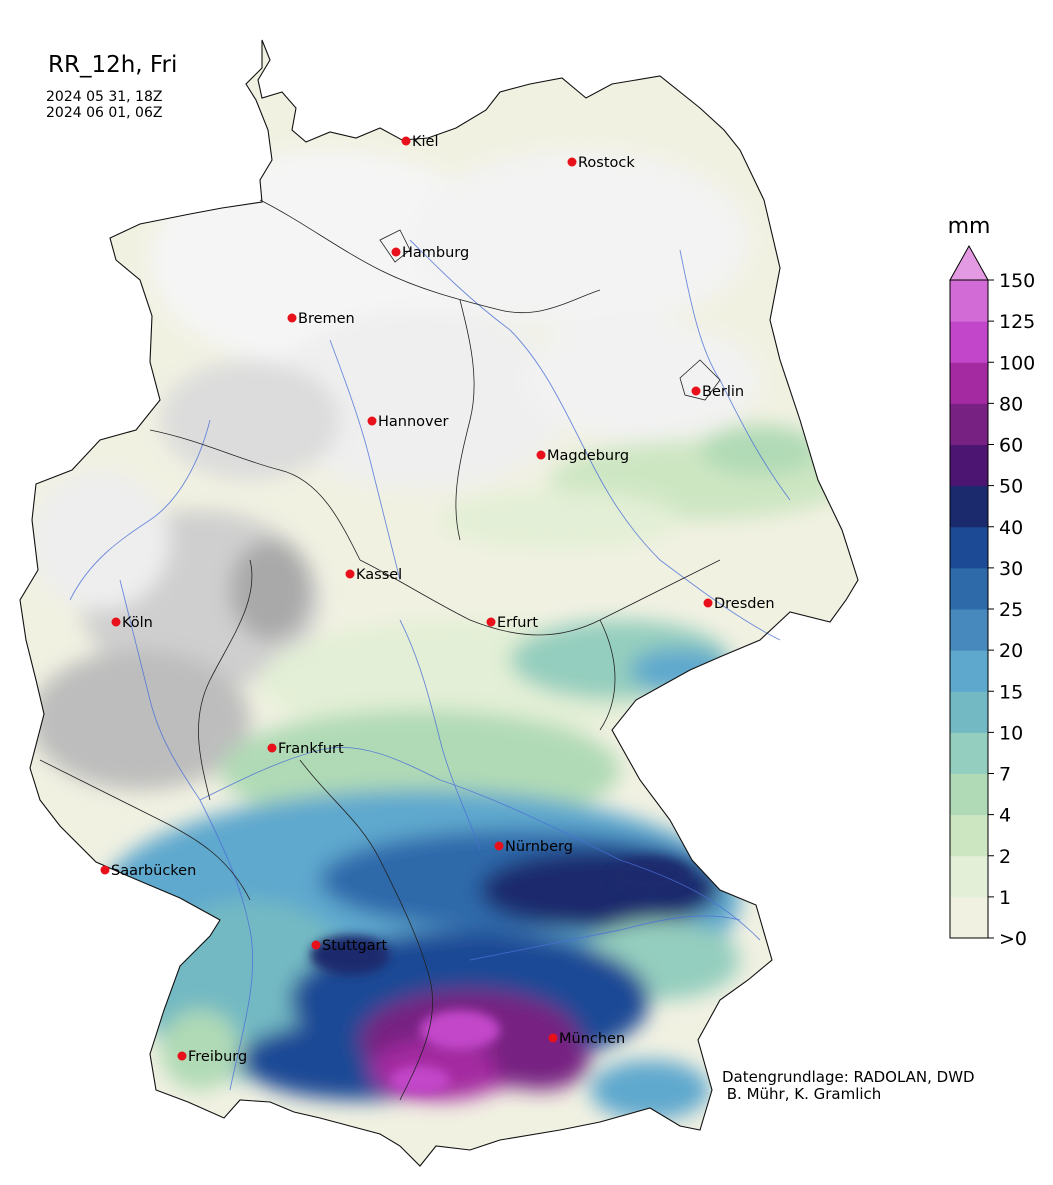  What do you see at coordinates (435, 253) in the screenshot?
I see `city-label: Hamburg` at bounding box center [435, 253].